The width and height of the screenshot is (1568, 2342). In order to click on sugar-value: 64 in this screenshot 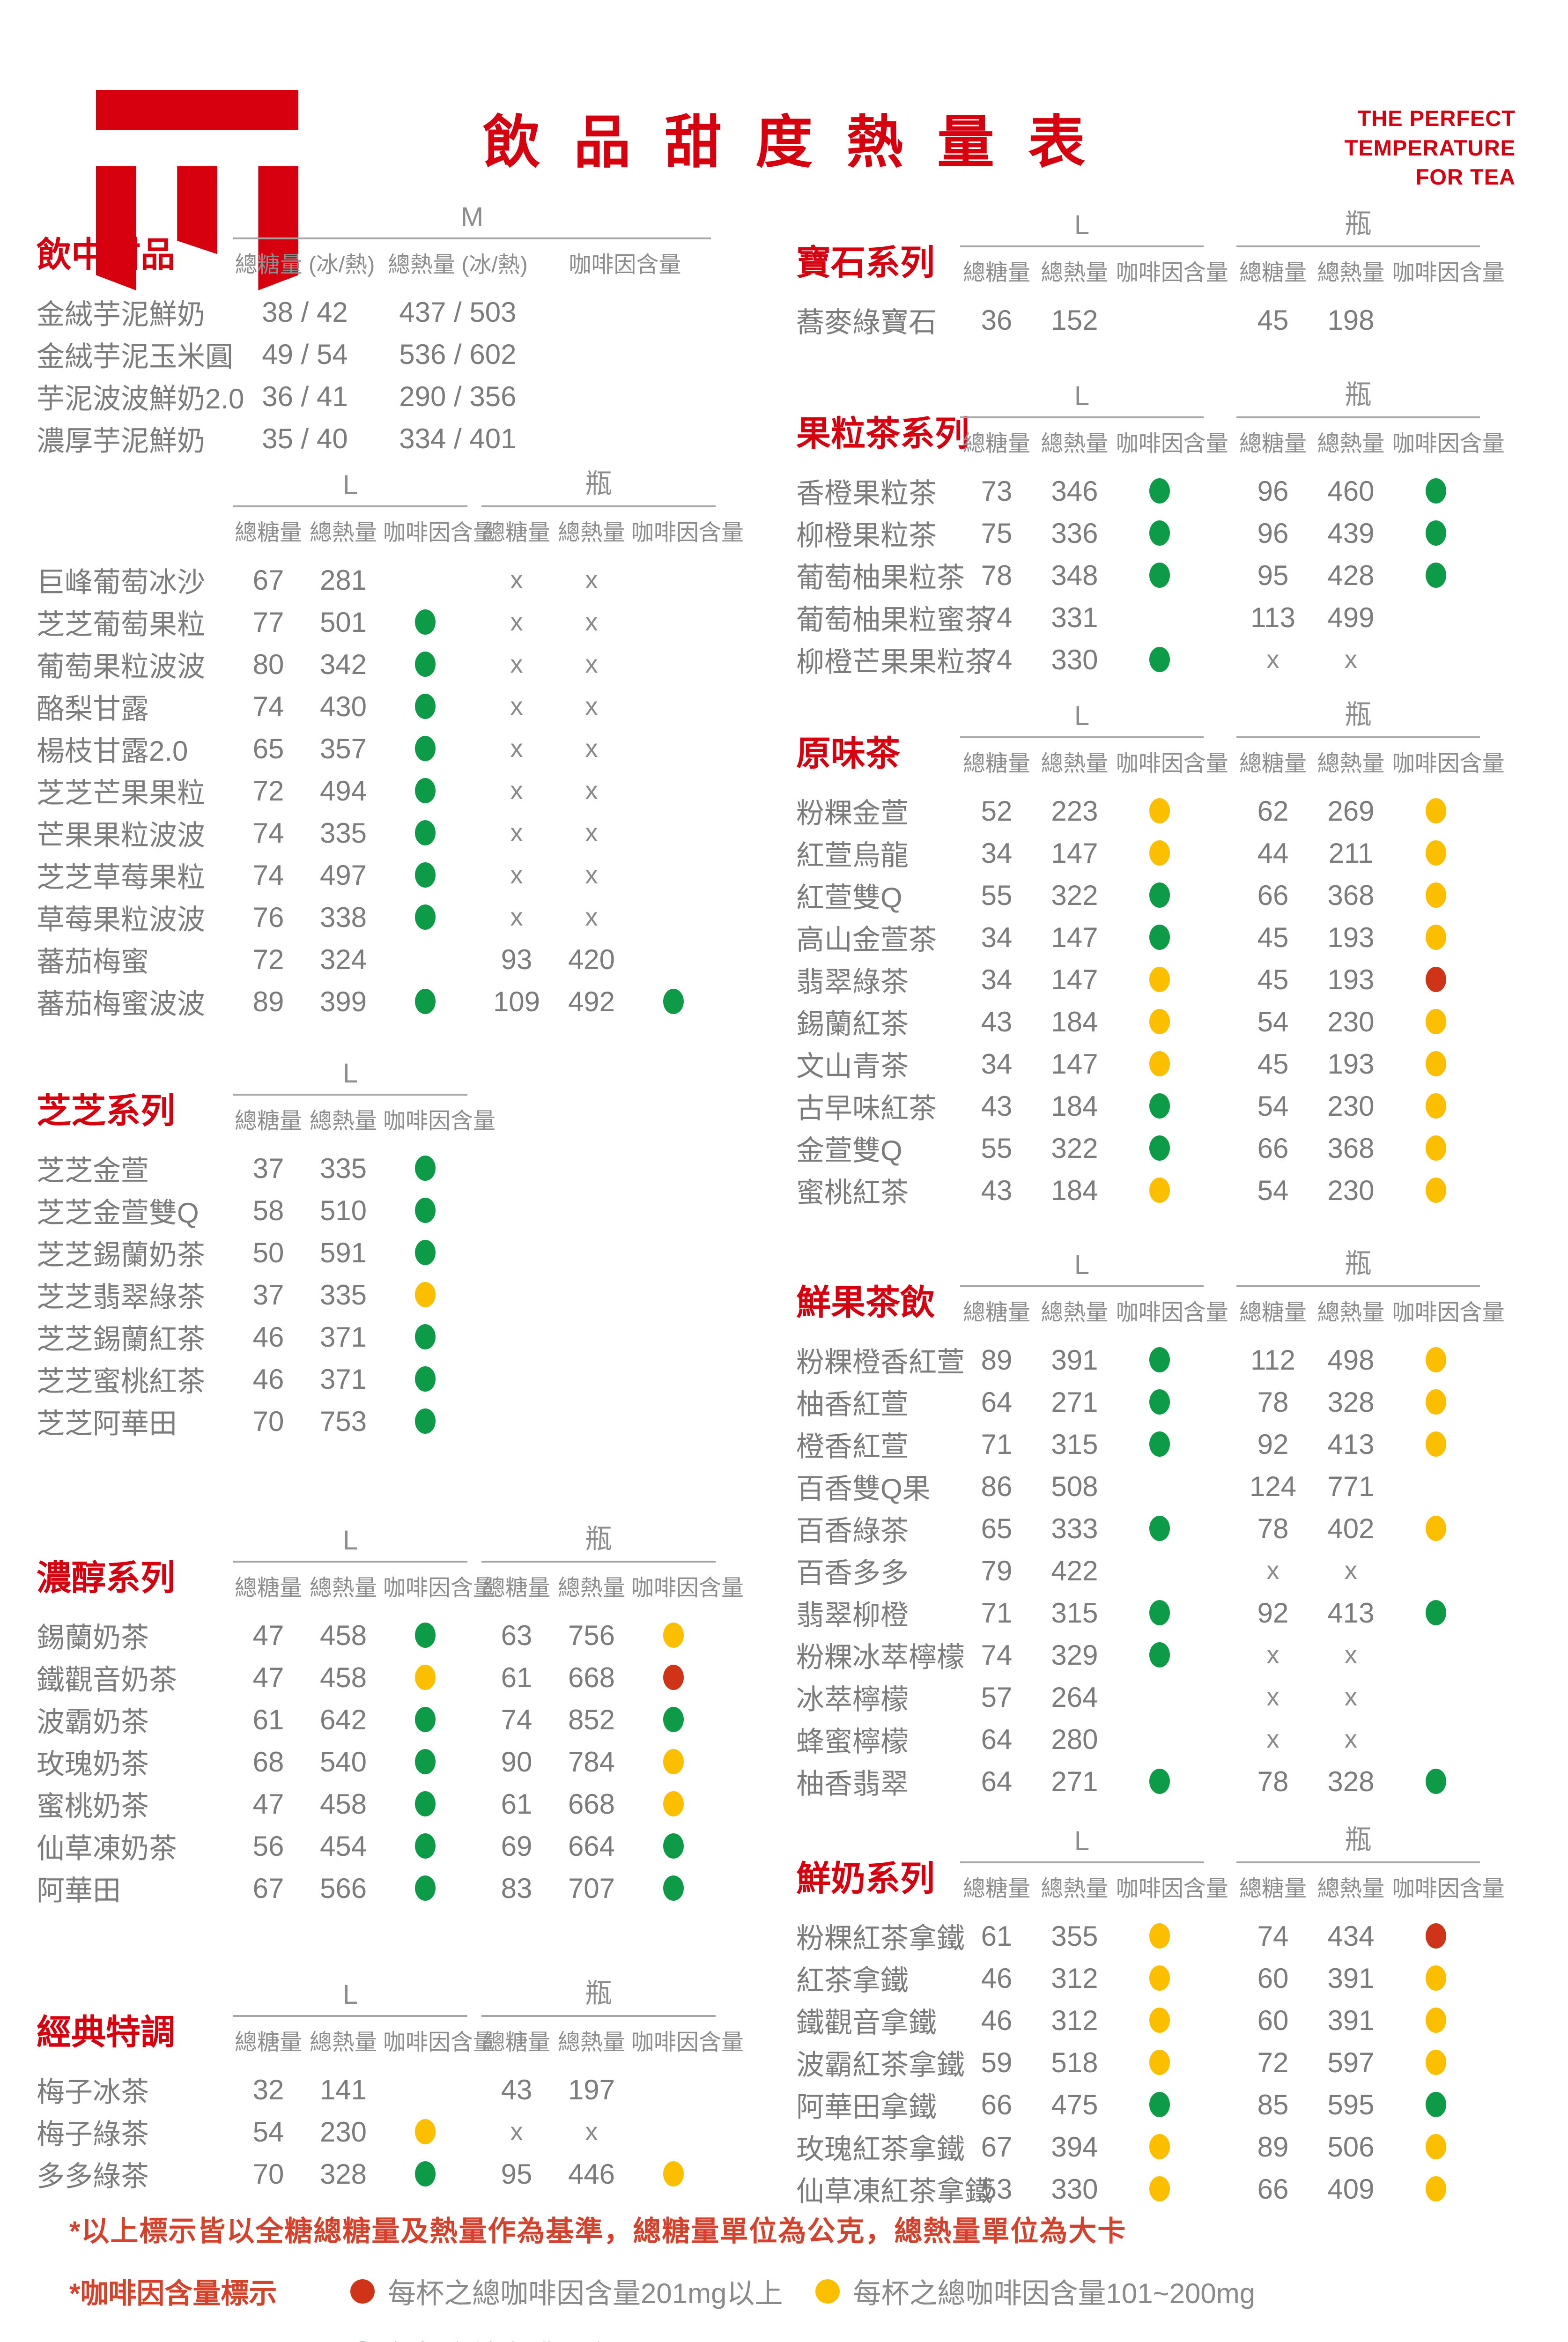, I will do `click(997, 1739)`.